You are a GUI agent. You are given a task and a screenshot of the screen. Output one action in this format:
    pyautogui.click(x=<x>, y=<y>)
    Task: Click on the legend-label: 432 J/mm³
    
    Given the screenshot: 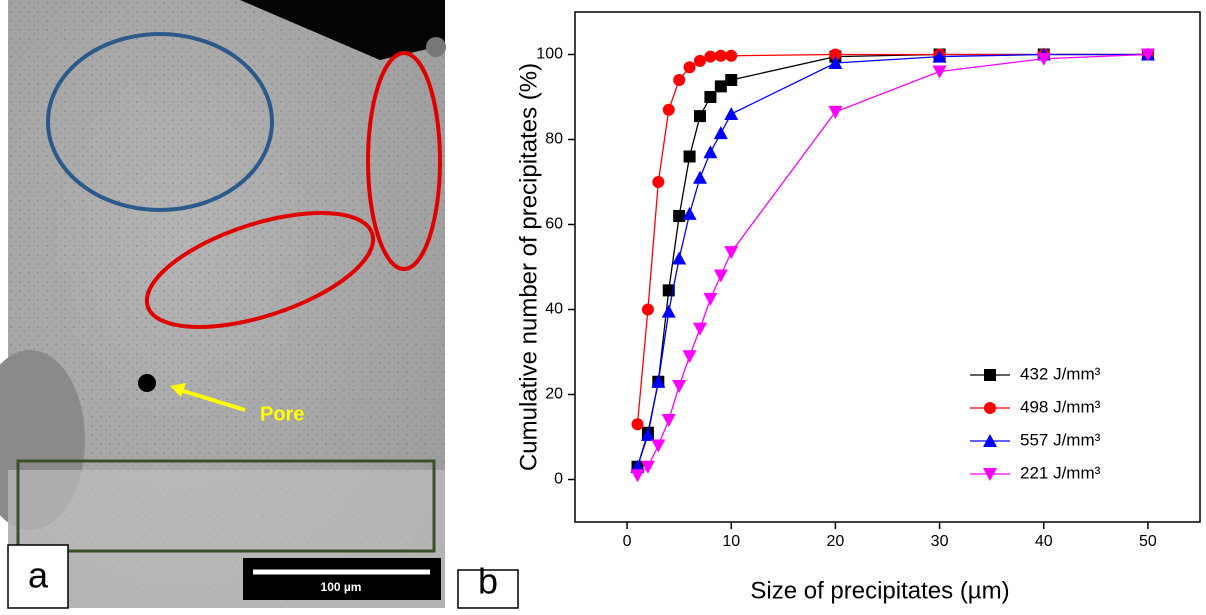 What is the action you would take?
    pyautogui.click(x=1060, y=373)
    